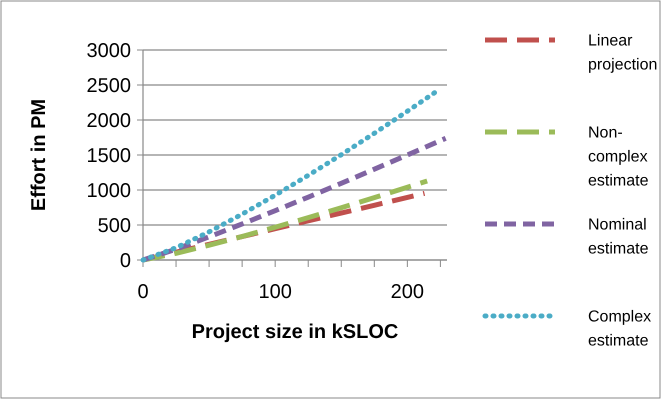 Image resolution: width=662 pixels, height=400 pixels. What do you see at coordinates (114, 226) in the screenshot?
I see `y-tick-label: 500` at bounding box center [114, 226].